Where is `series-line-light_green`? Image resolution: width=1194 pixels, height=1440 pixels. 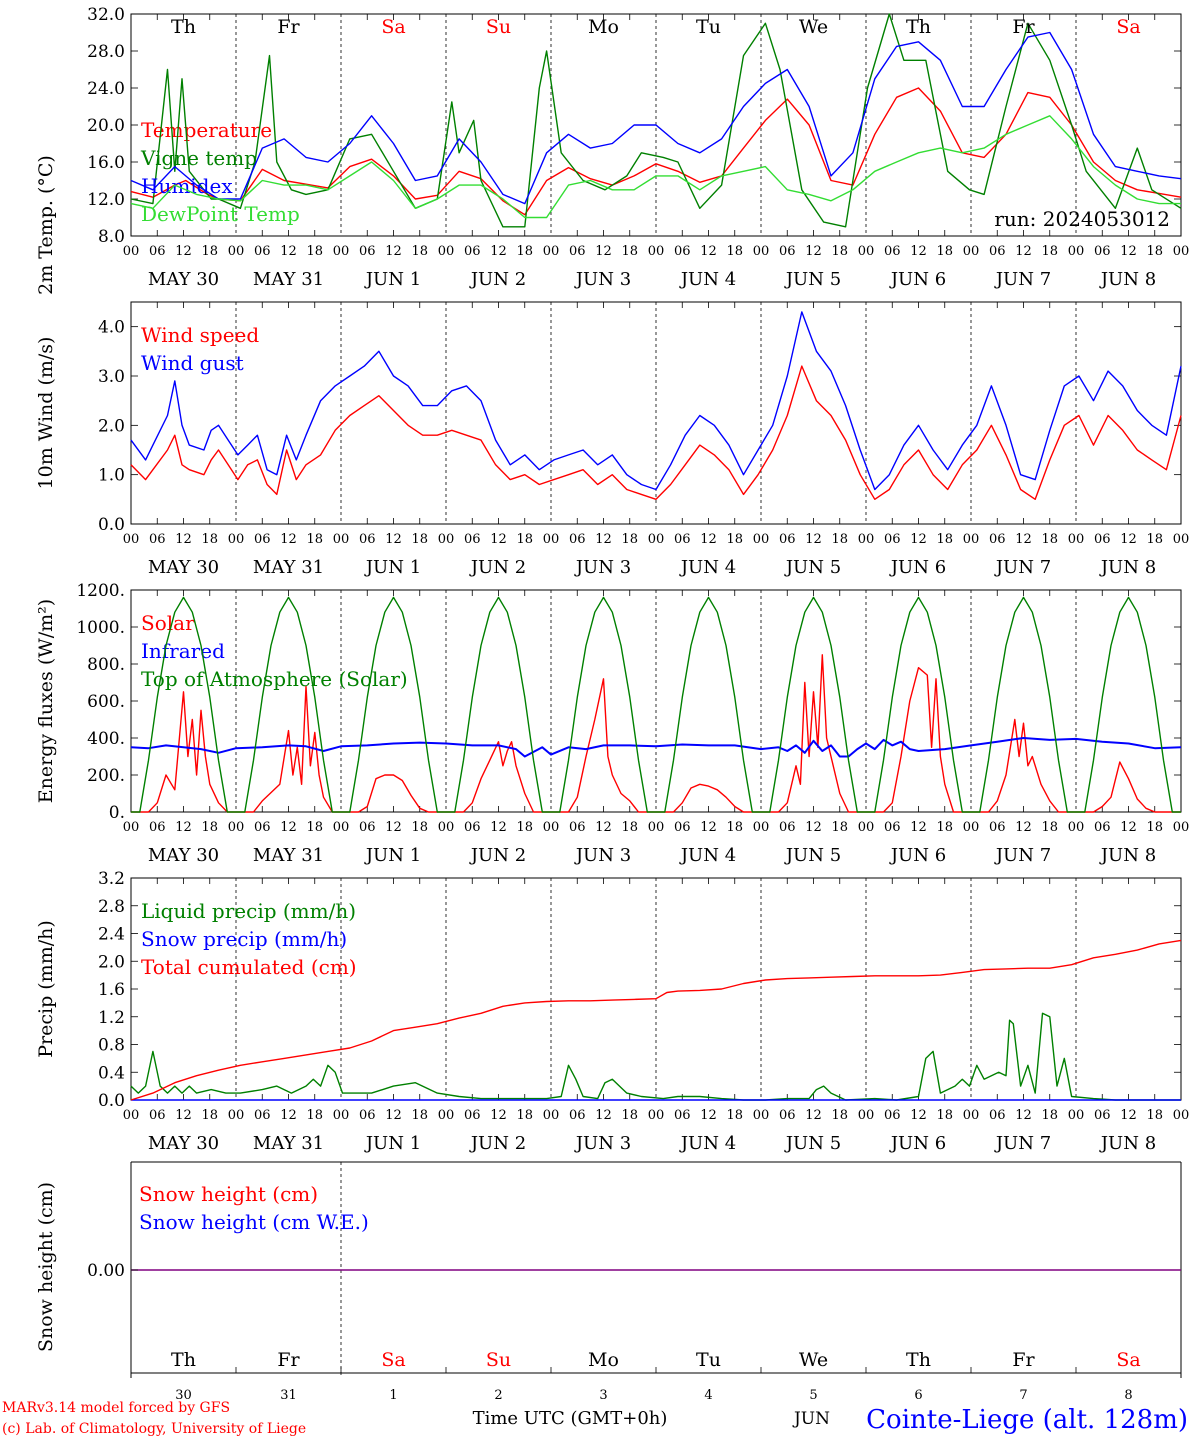 series-line-light_green is located at coordinates (655, 167).